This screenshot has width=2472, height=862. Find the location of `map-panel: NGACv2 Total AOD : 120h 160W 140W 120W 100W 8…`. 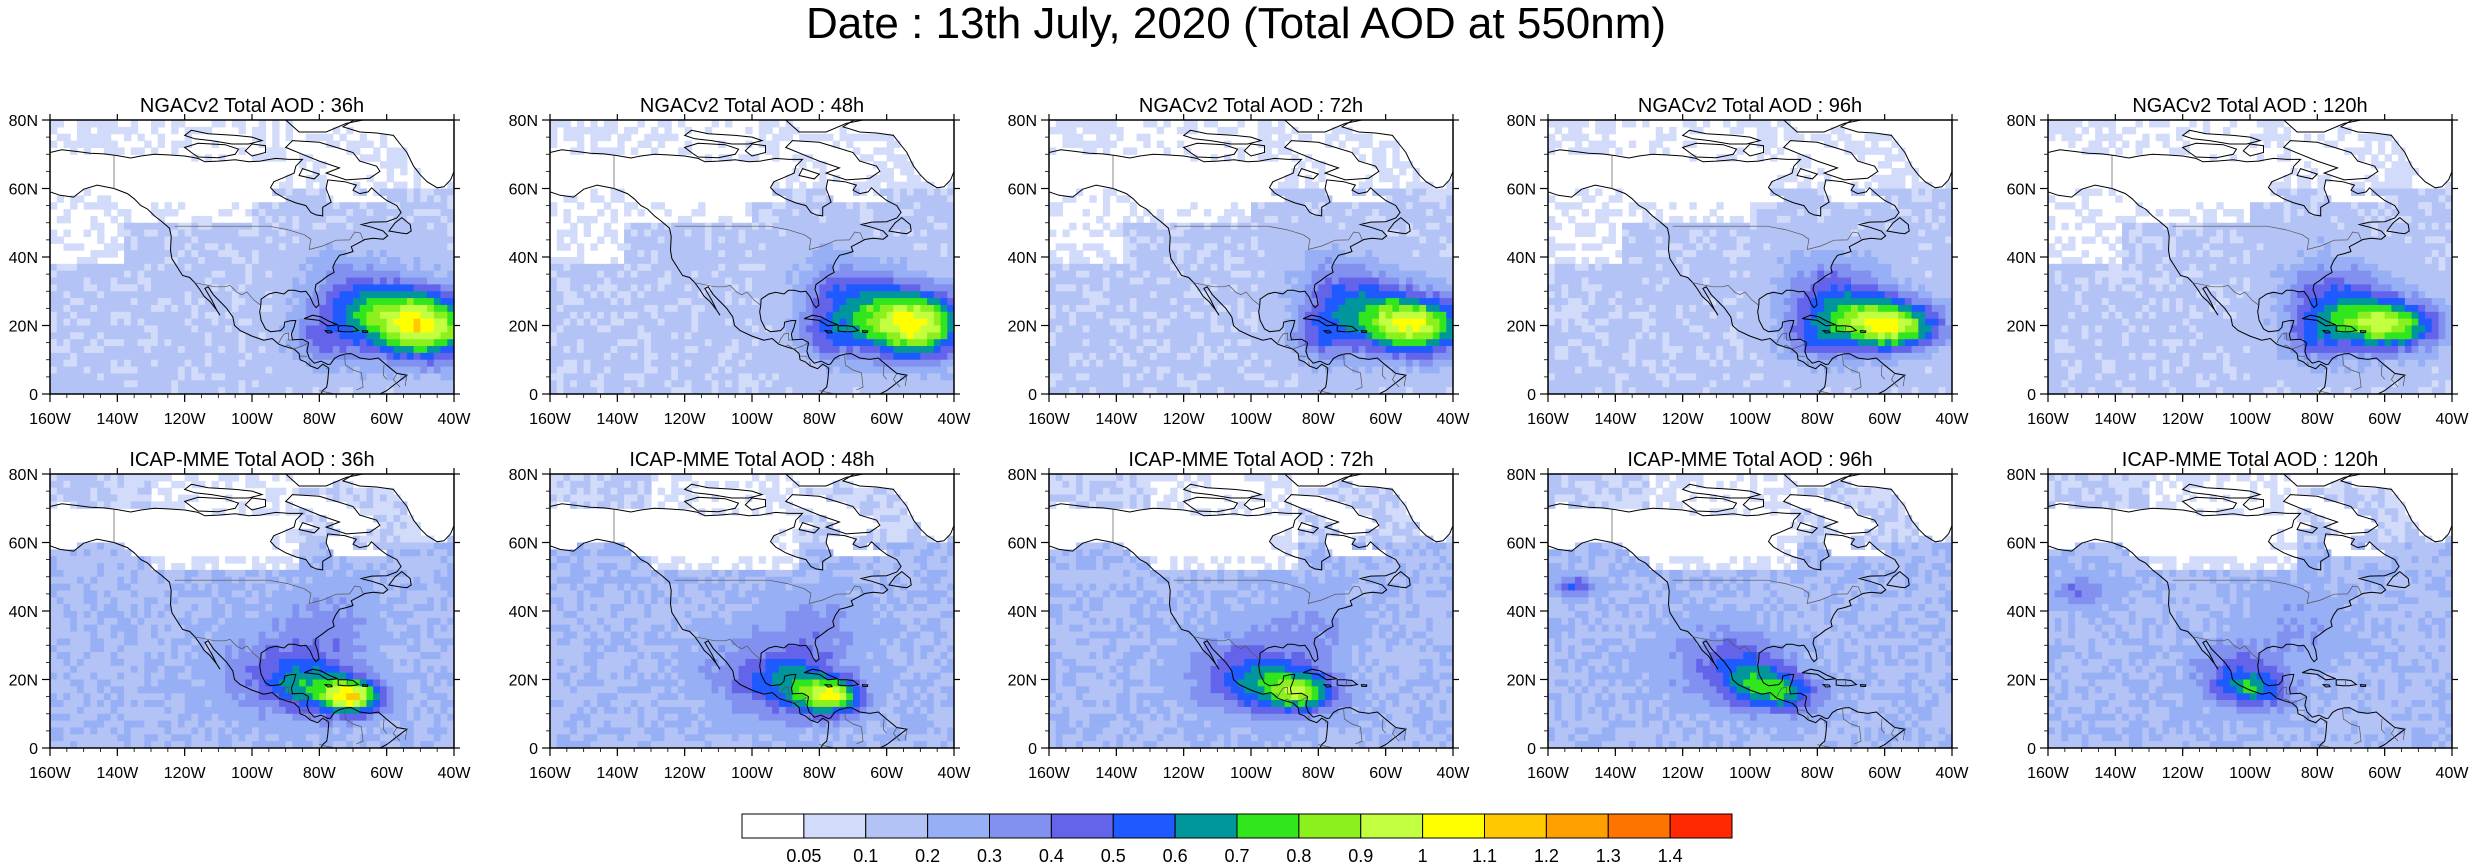

map-panel: NGACv2 Total AOD : 120h 160W 140W 120W 100W 8… is located at coordinates (2238, 261).